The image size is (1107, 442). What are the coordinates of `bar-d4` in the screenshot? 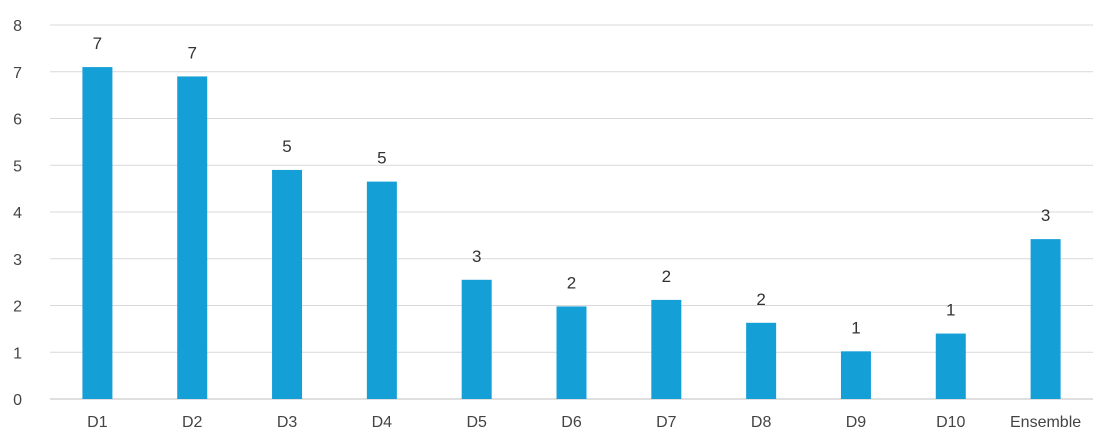 It's located at (381, 290).